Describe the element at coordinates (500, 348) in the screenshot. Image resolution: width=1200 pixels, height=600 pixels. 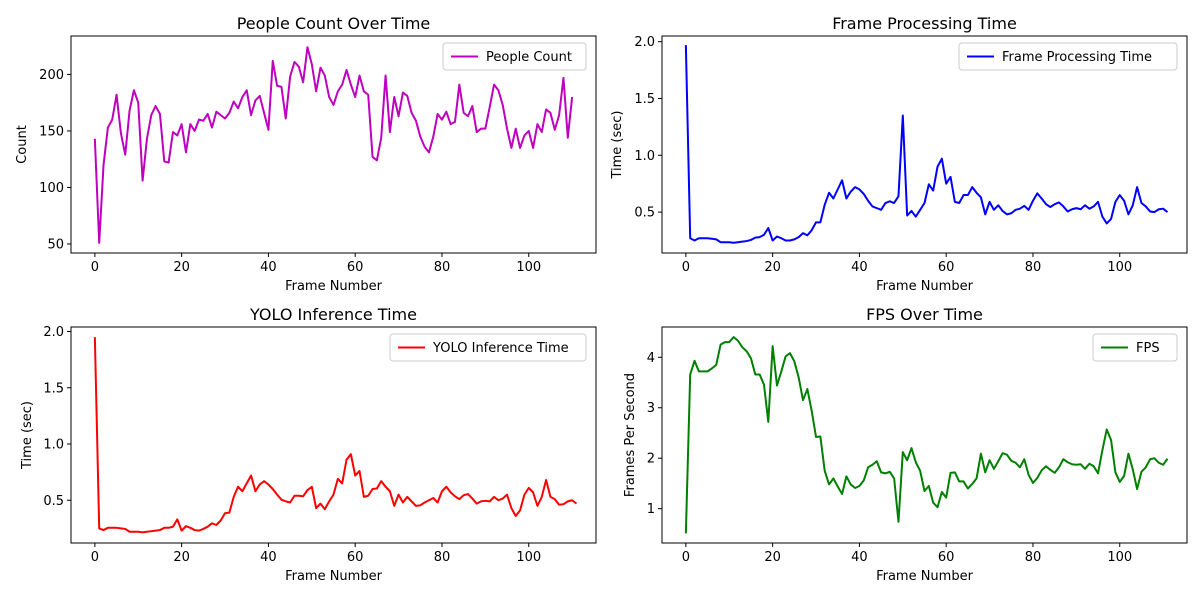
I see `legend-label: YOLO Inference Time` at that location.